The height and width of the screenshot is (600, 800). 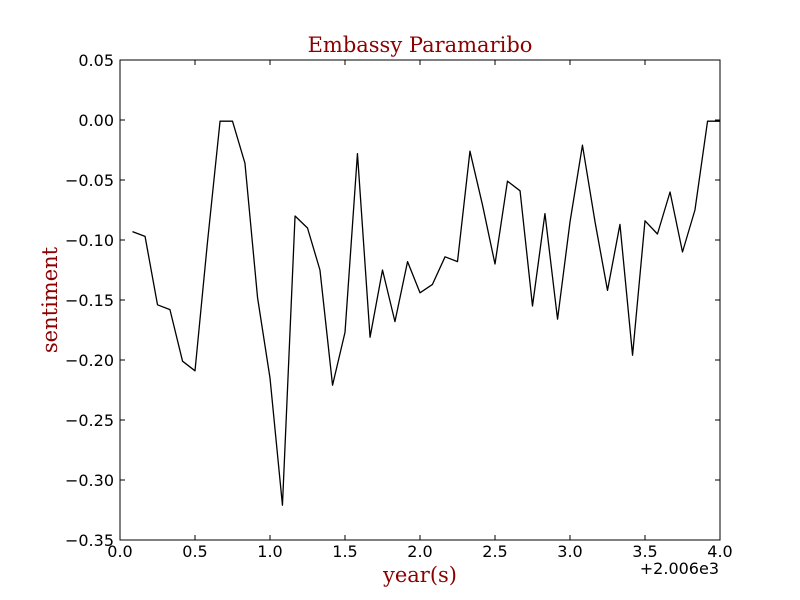 What do you see at coordinates (269, 551) in the screenshot?
I see `x-tick-label: 1.0` at bounding box center [269, 551].